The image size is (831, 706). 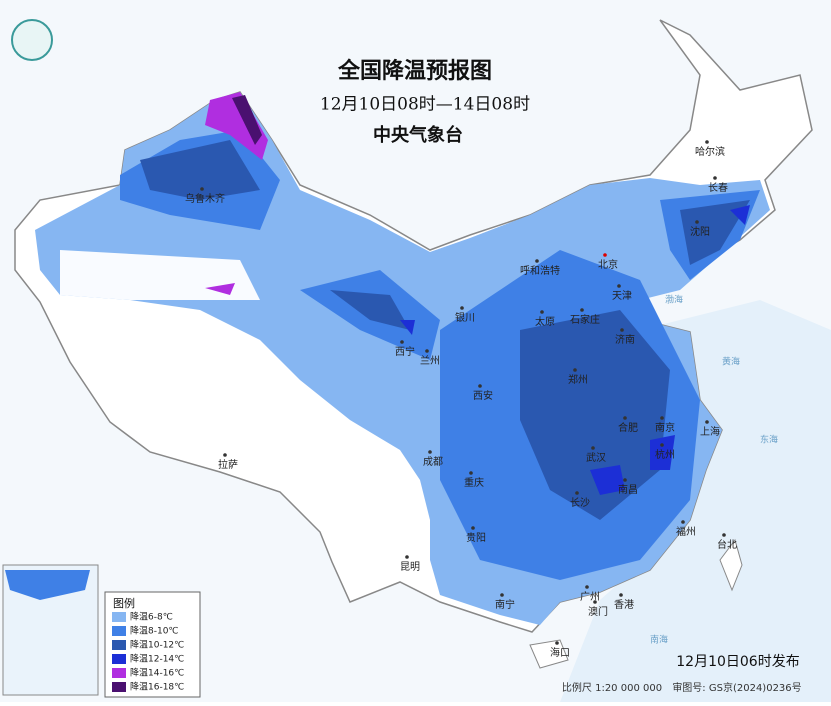 What do you see at coordinates (418, 135) in the screenshot?
I see `issuer: 中央气象台` at bounding box center [418, 135].